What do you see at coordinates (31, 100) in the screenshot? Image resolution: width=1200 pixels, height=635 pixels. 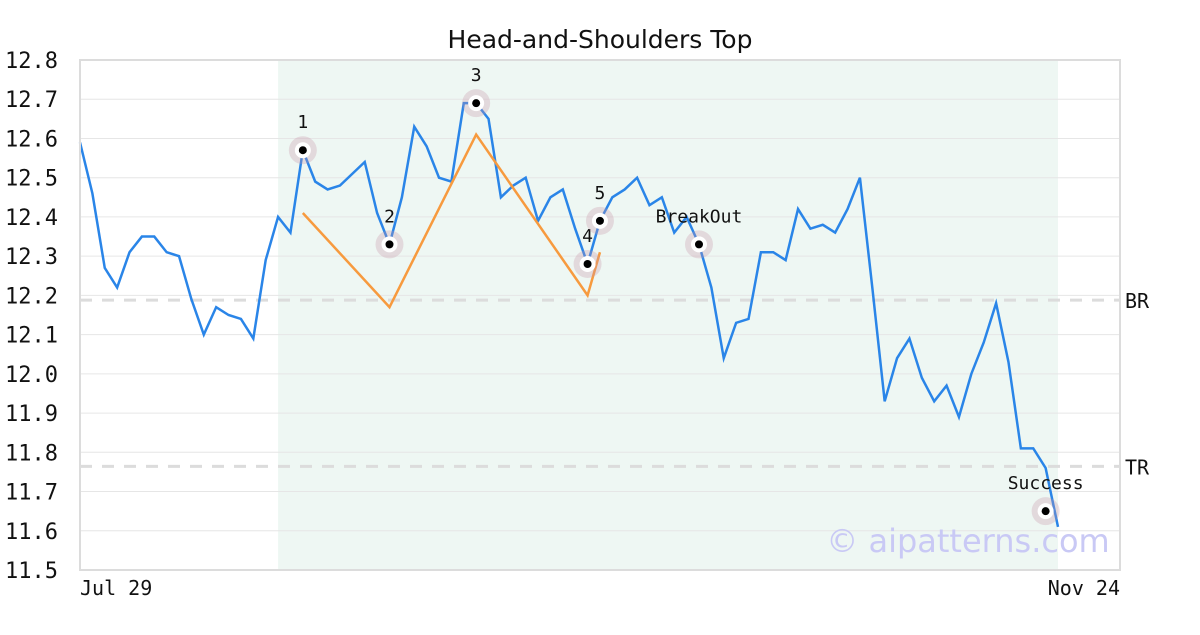 I see `y-tick-label: 12.7` at bounding box center [31, 100].